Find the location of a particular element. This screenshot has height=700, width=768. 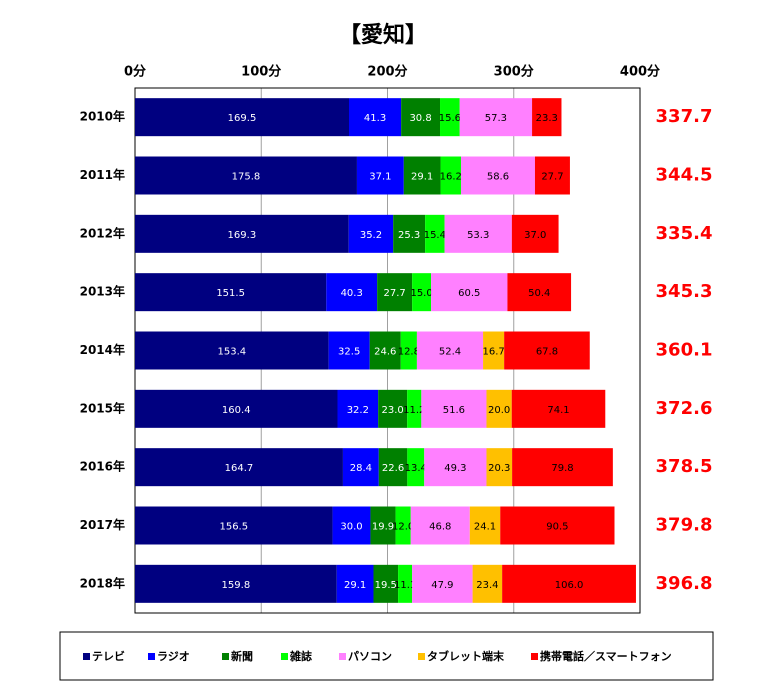

total-label: 345.3 is located at coordinates (684, 291).